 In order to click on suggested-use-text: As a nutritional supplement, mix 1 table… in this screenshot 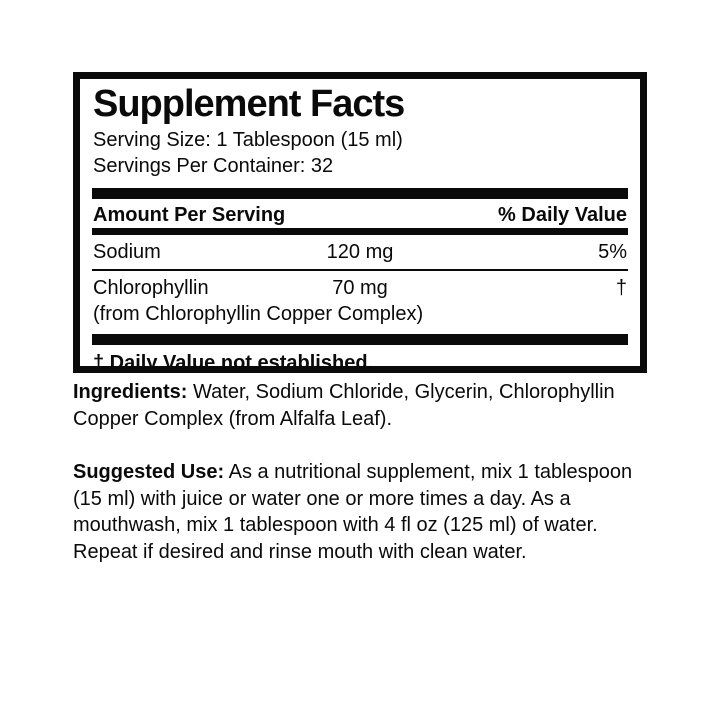, I will do `click(353, 512)`.